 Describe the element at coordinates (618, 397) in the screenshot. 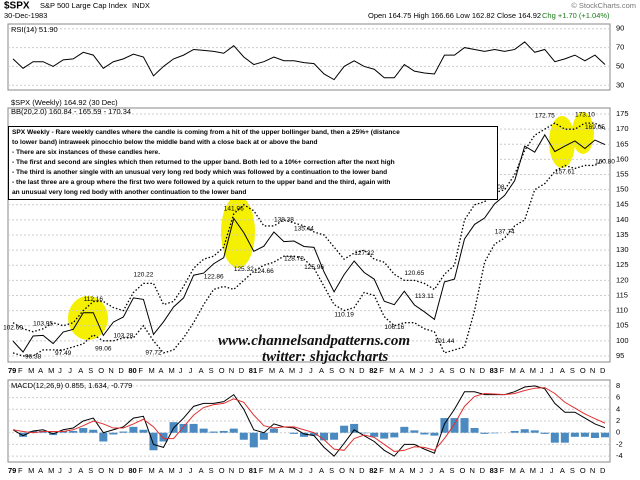

I see `y-tick-label: 6` at that location.